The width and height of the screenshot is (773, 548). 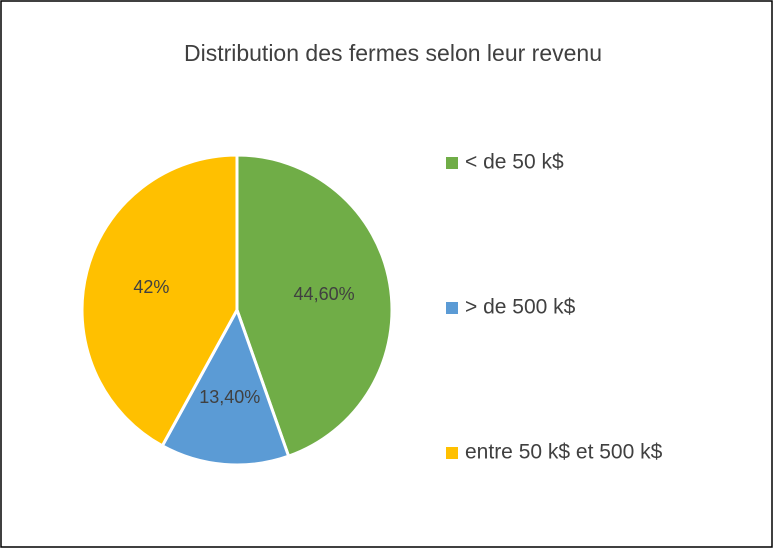 I want to click on legend-label: entre 50 k$ et 500 k$, so click(x=564, y=452).